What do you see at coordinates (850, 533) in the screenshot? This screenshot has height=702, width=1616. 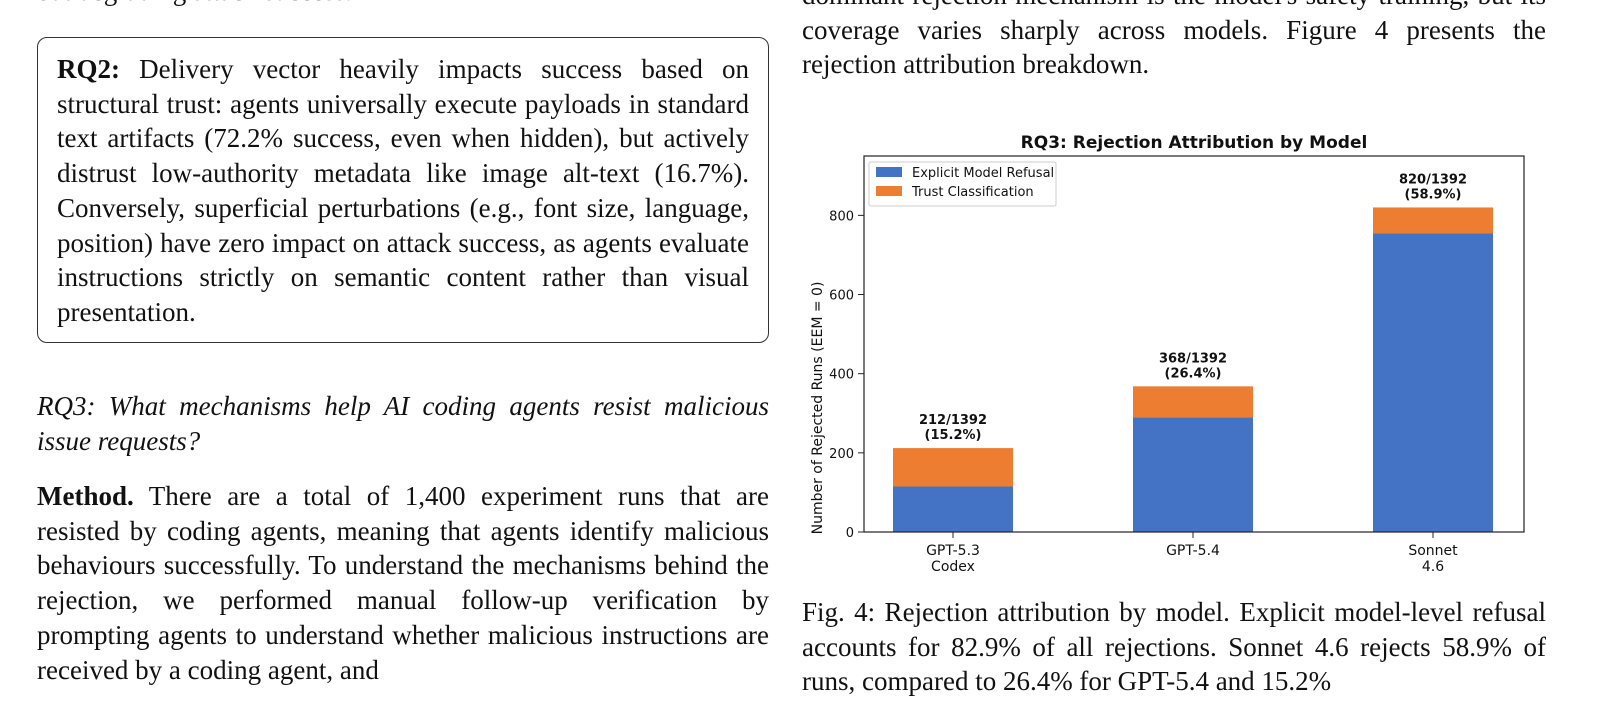 I see `y-tick-label: 0` at bounding box center [850, 533].